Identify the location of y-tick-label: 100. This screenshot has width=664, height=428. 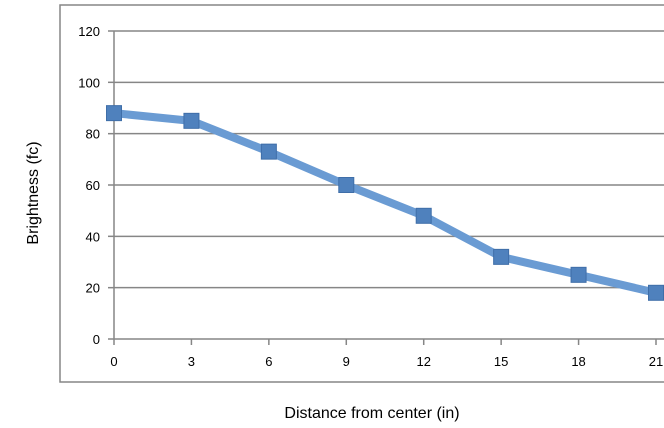
(89, 82).